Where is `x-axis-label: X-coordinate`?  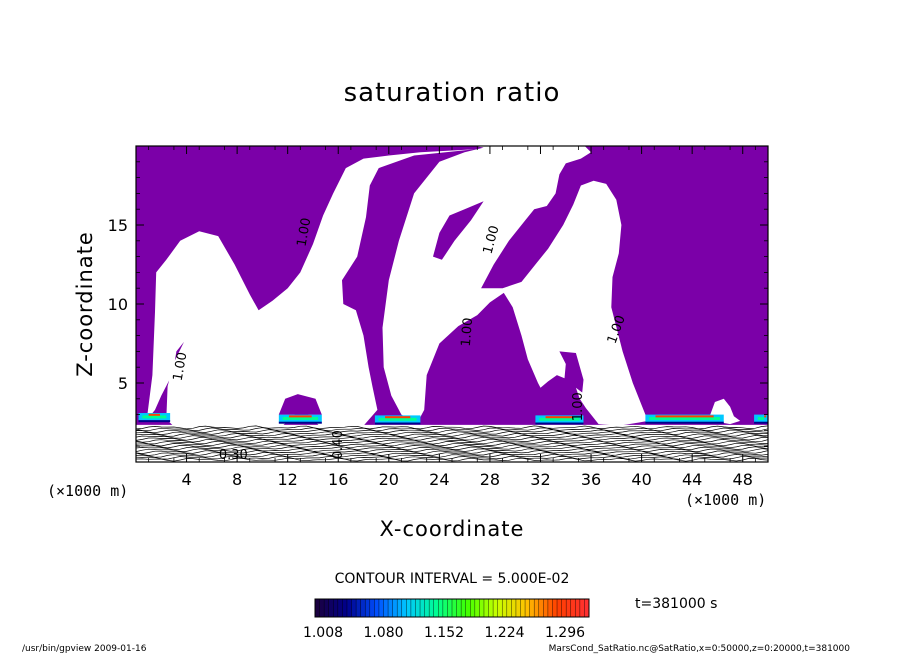
x-axis-label: X-coordinate is located at coordinates (452, 529).